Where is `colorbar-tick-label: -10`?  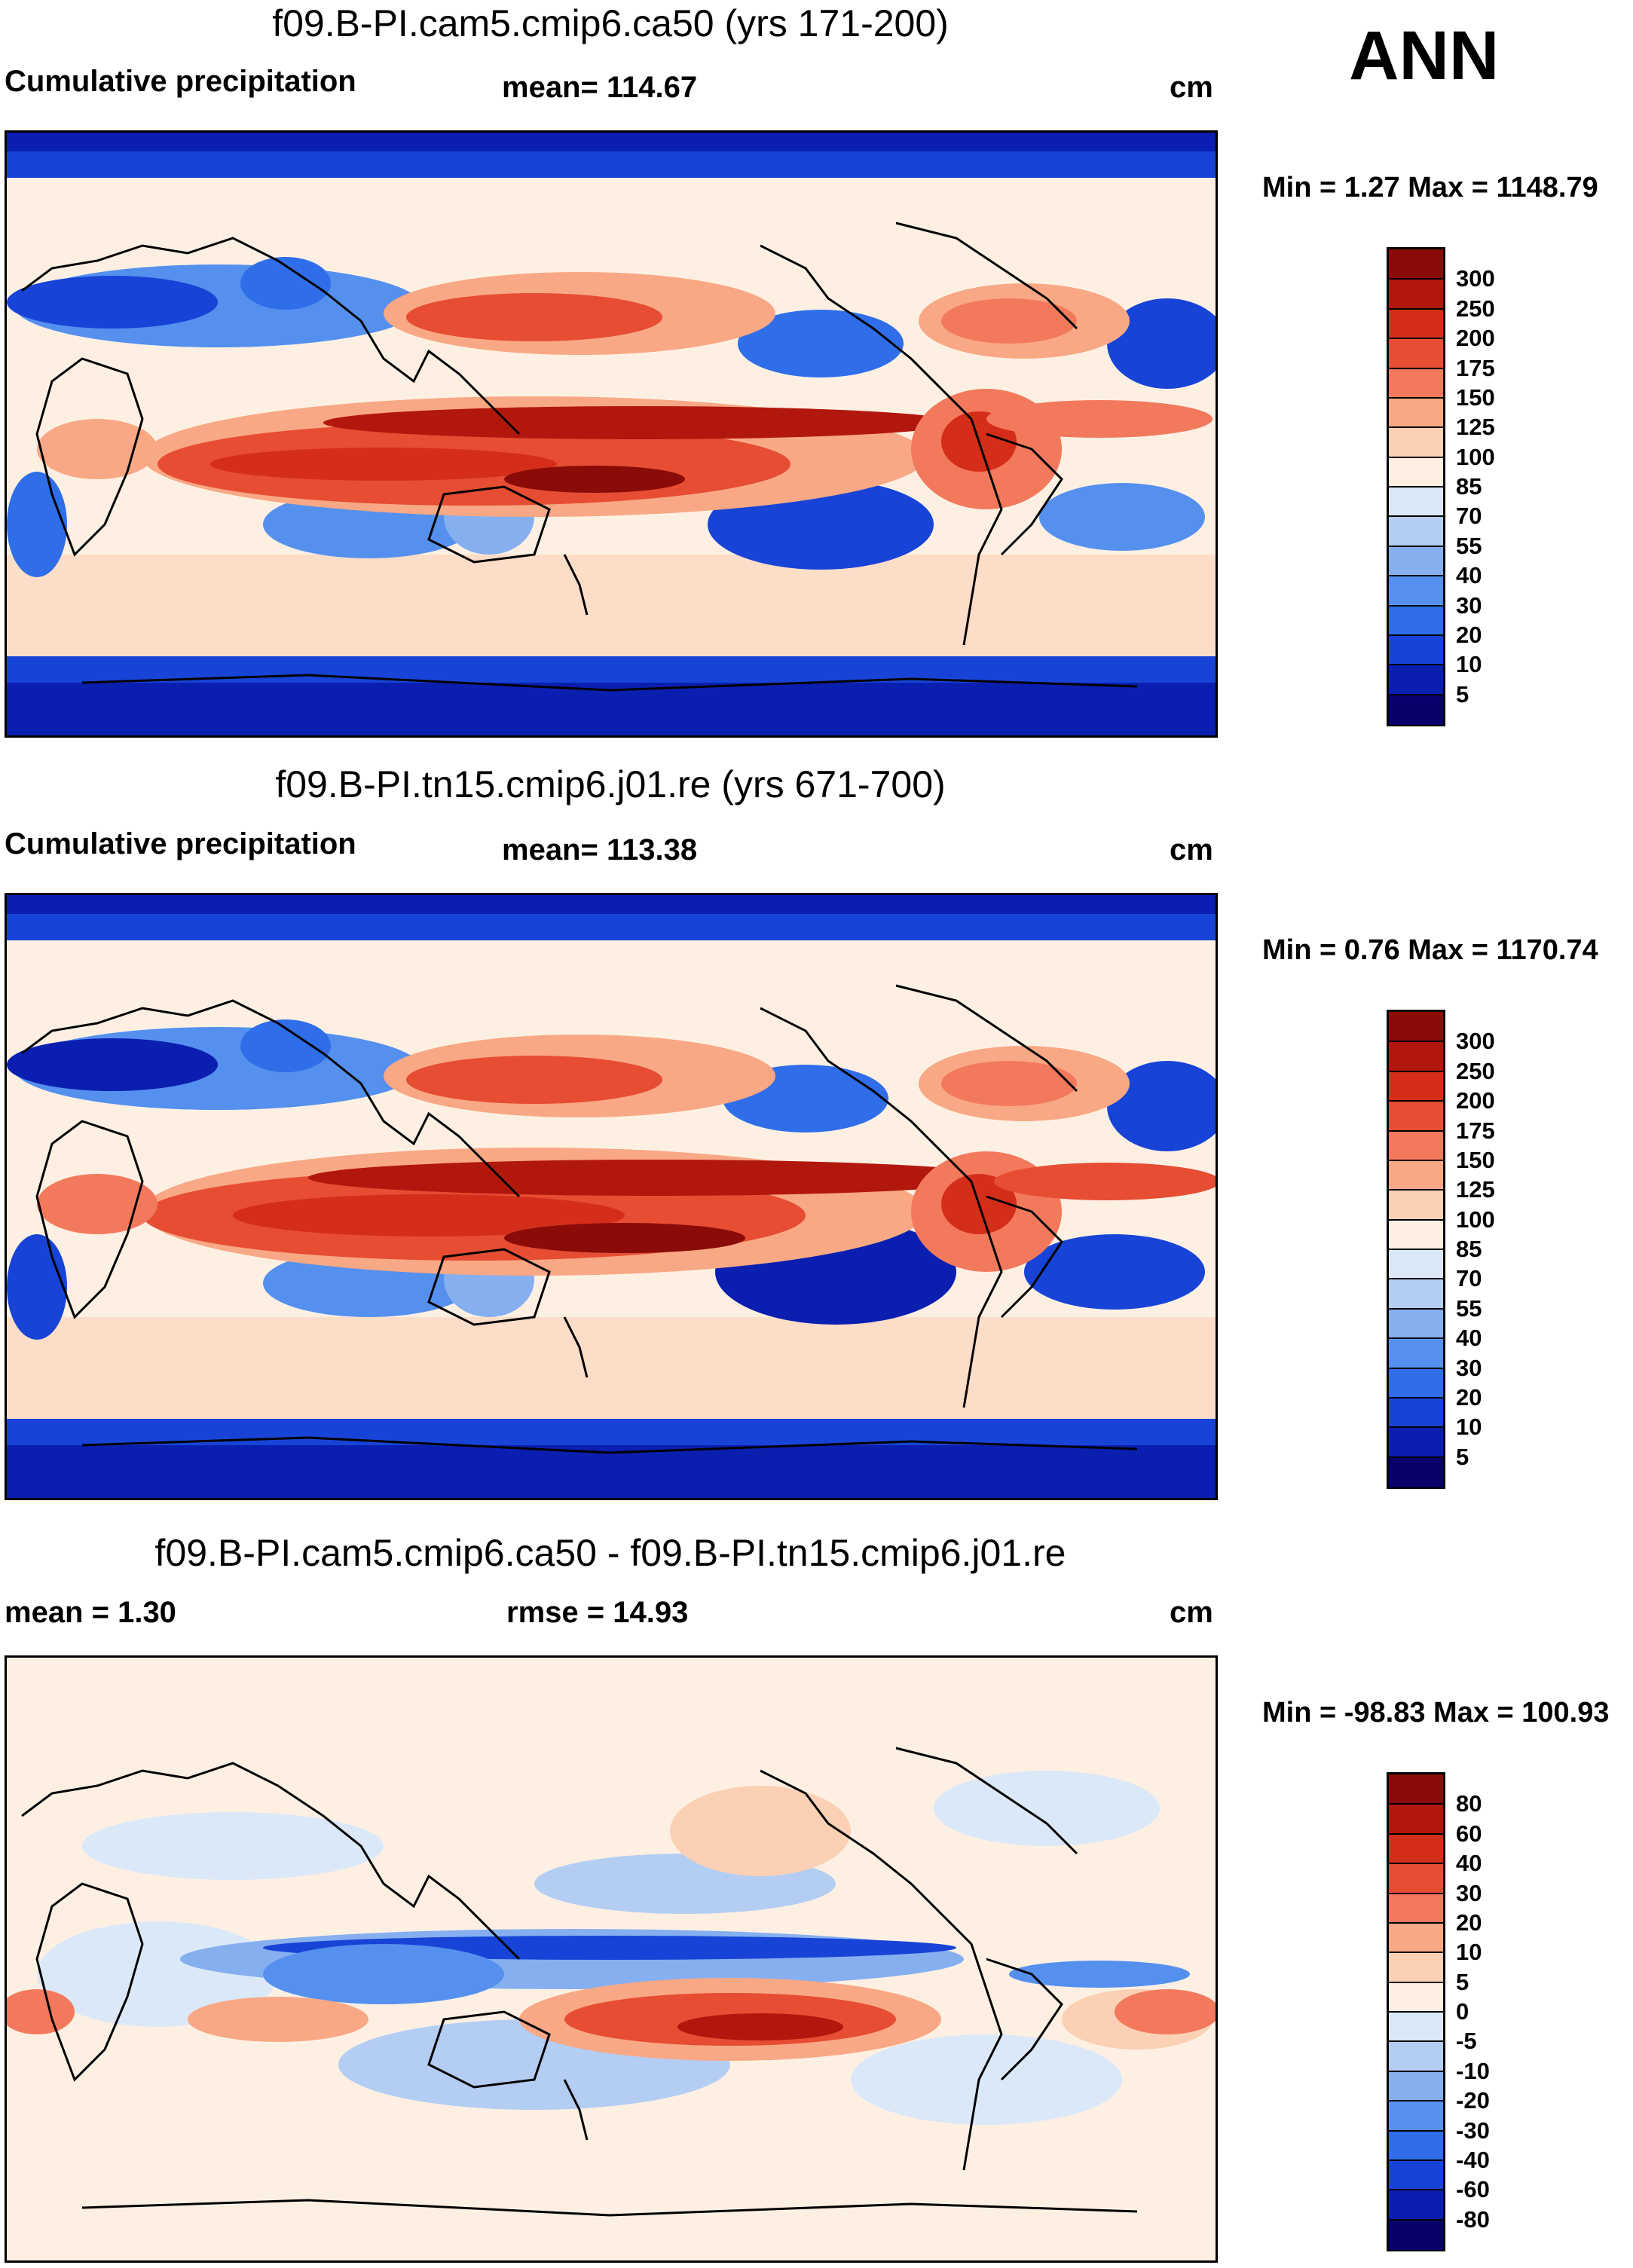
colorbar-tick-label: -10 is located at coordinates (1473, 2070).